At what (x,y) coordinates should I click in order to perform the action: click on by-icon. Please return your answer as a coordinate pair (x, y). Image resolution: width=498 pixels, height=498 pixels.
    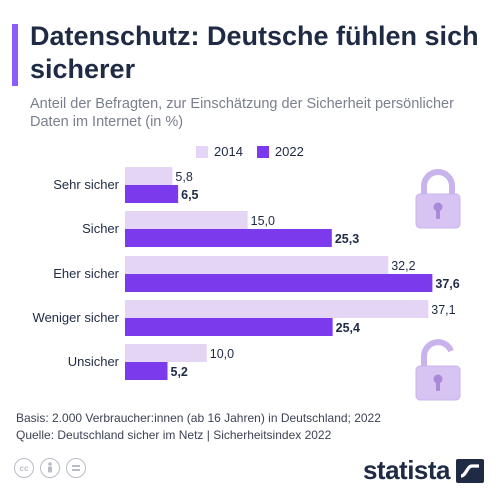
    Looking at the image, I should click on (50, 468).